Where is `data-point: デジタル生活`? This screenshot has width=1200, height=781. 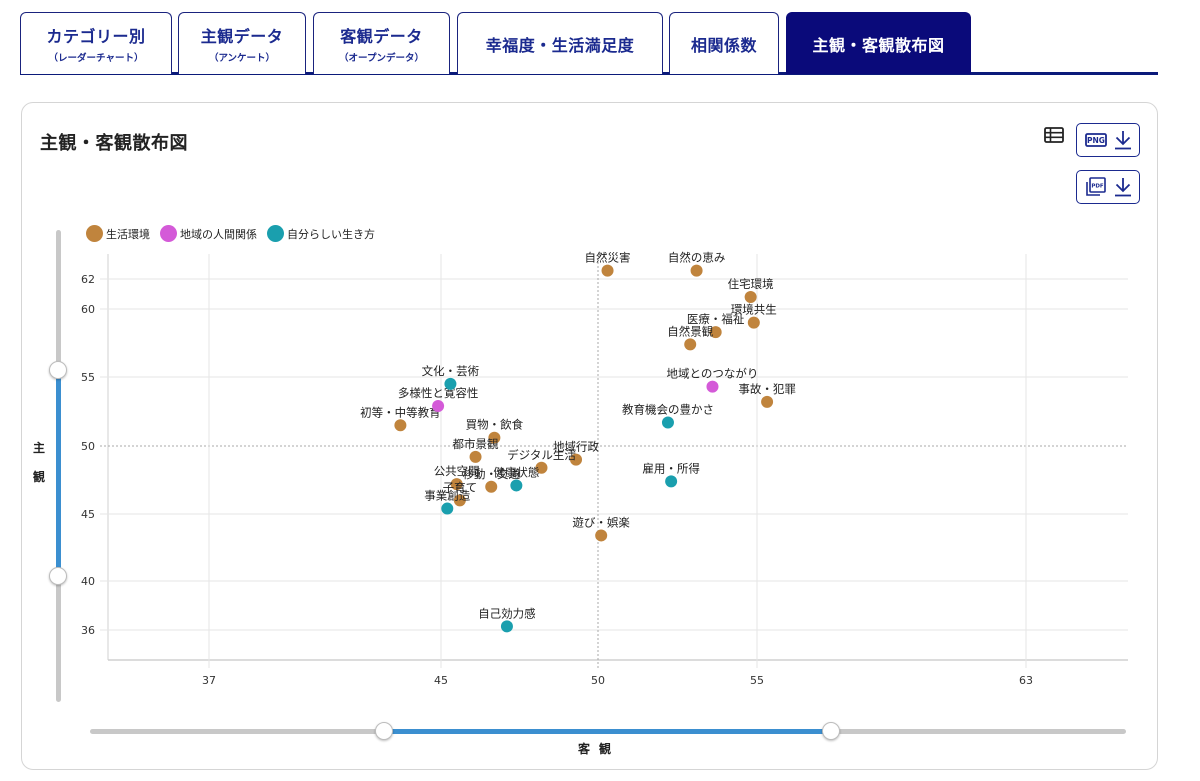 data-point: デジタル生活 is located at coordinates (541, 461).